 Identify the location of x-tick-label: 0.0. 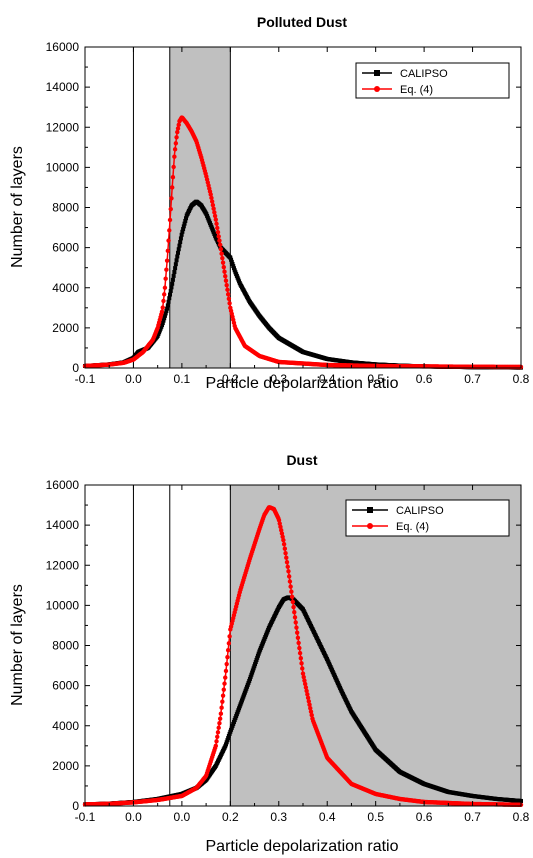
(133, 379).